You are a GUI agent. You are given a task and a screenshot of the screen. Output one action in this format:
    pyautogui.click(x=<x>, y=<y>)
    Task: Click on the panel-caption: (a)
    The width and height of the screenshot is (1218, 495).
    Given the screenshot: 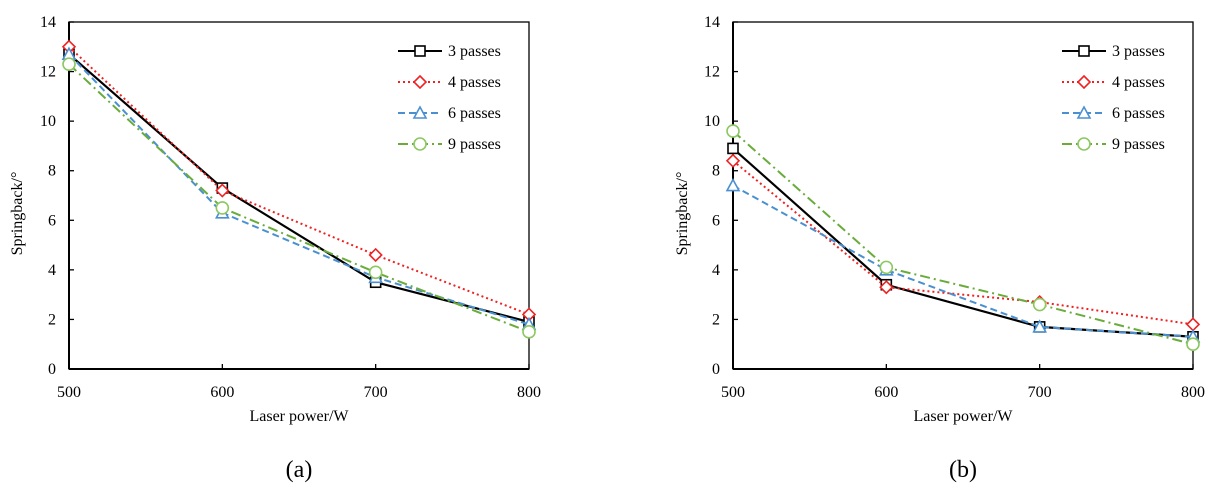 What is the action you would take?
    pyautogui.click(x=299, y=470)
    